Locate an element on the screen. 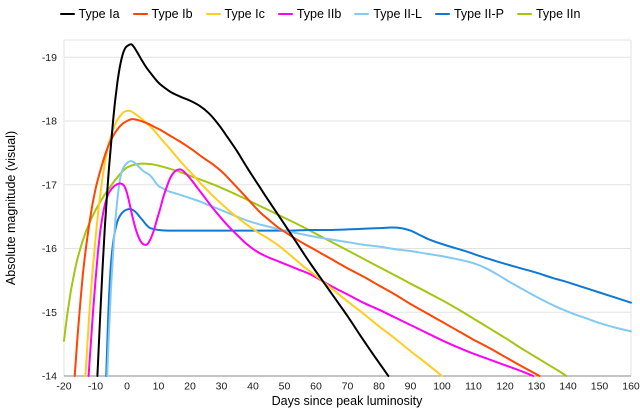 The width and height of the screenshot is (640, 414). x-tick-label: 0 is located at coordinates (127, 387).